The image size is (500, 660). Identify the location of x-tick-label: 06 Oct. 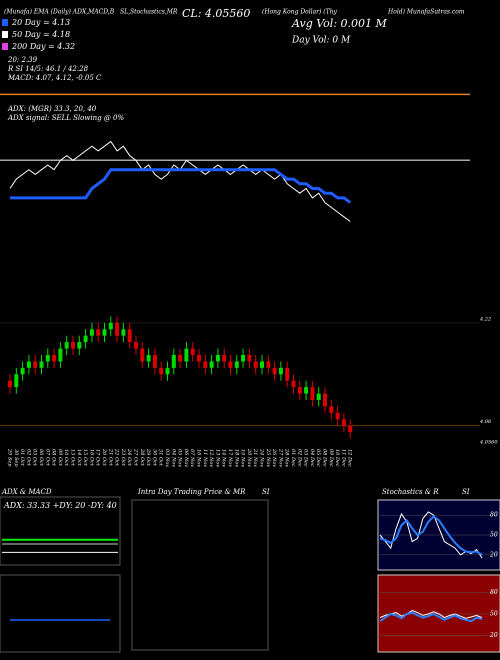
(41, 458).